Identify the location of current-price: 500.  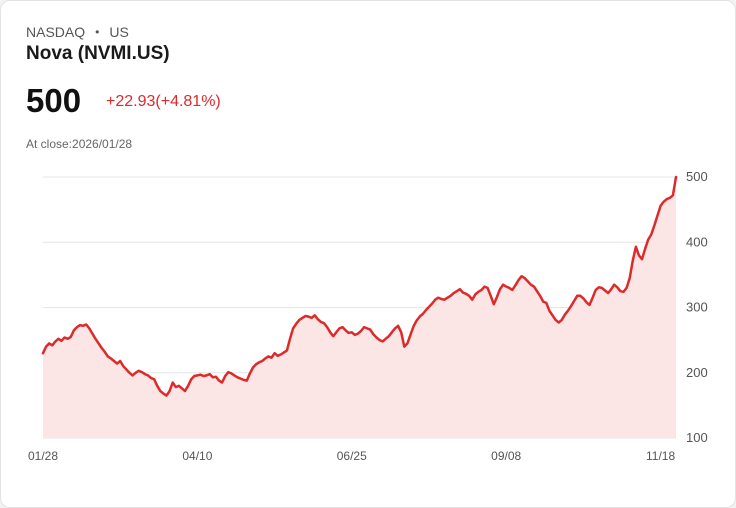
(54, 100).